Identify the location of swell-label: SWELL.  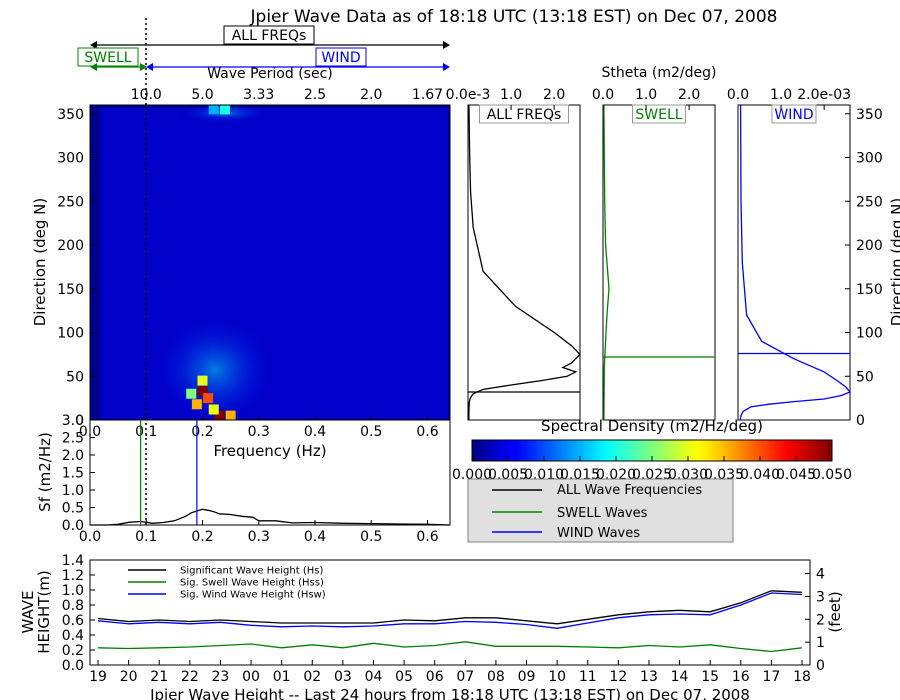
(107, 58).